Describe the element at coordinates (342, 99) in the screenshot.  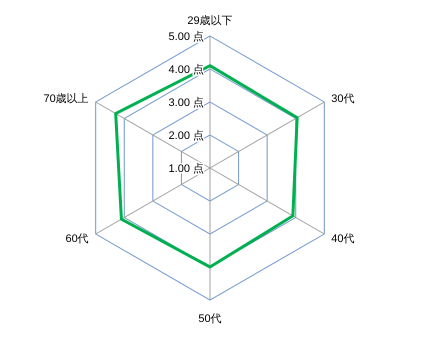
I see `spoke-label: 30代` at that location.